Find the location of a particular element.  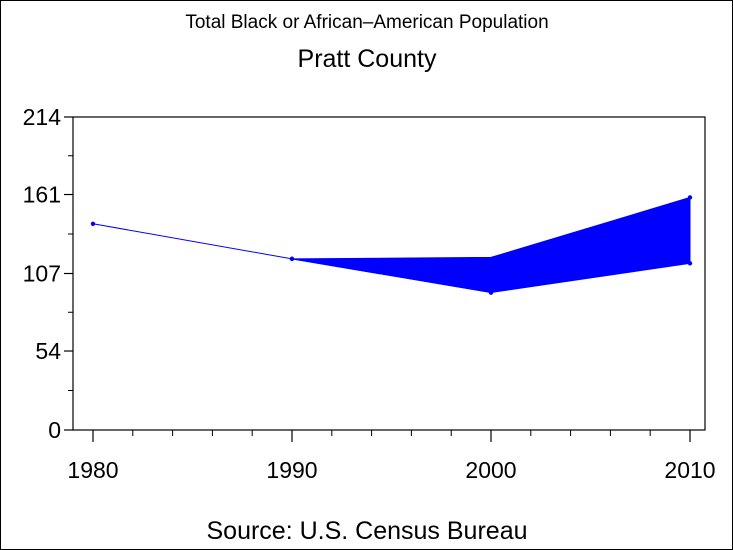

y-tick-label: 161 is located at coordinates (42, 195).